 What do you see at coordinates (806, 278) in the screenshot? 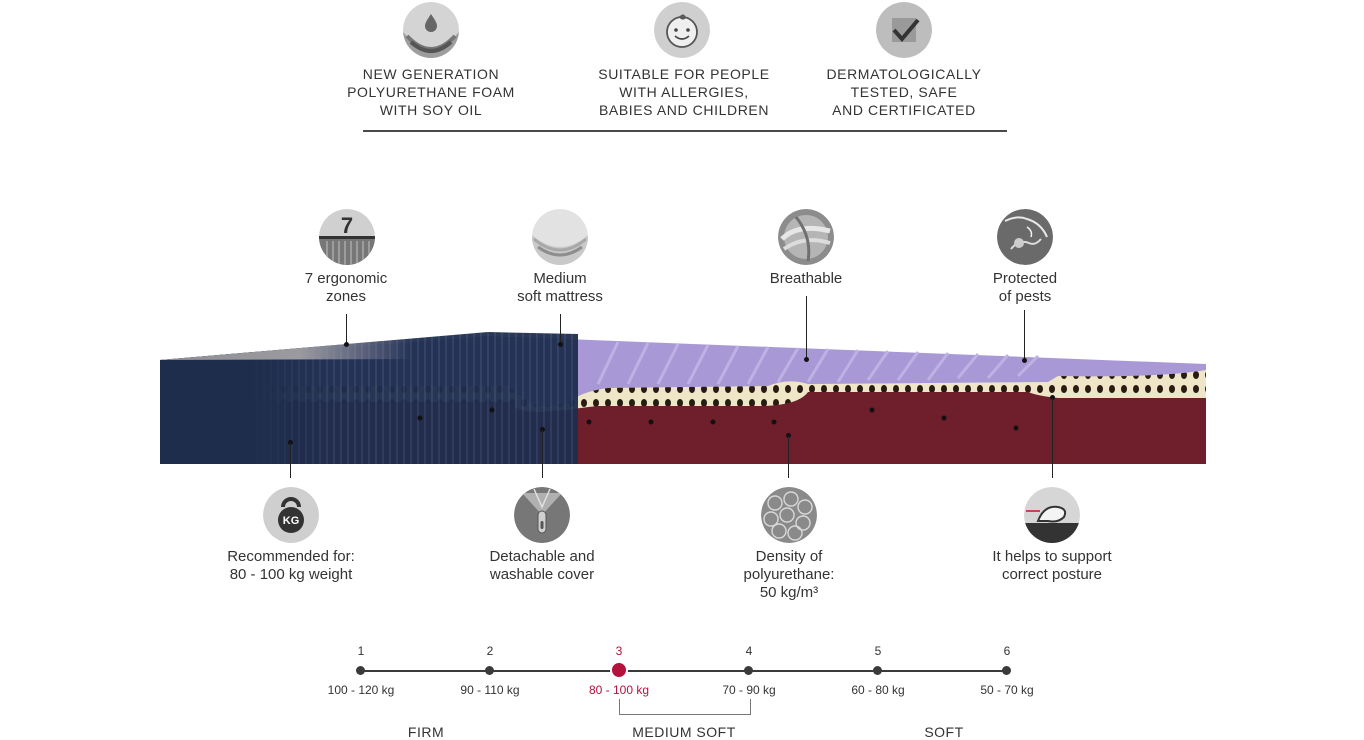
I see `breathable-label: Breathable` at bounding box center [806, 278].